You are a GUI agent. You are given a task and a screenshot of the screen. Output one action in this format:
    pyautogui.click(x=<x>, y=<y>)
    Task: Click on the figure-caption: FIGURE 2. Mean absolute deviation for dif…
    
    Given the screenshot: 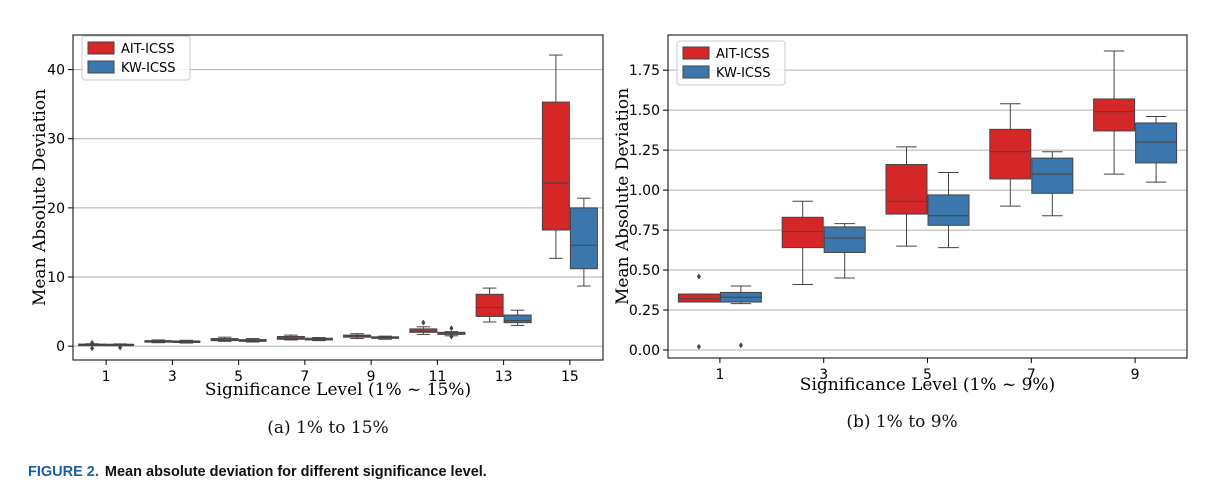 What is the action you would take?
    pyautogui.click(x=257, y=472)
    